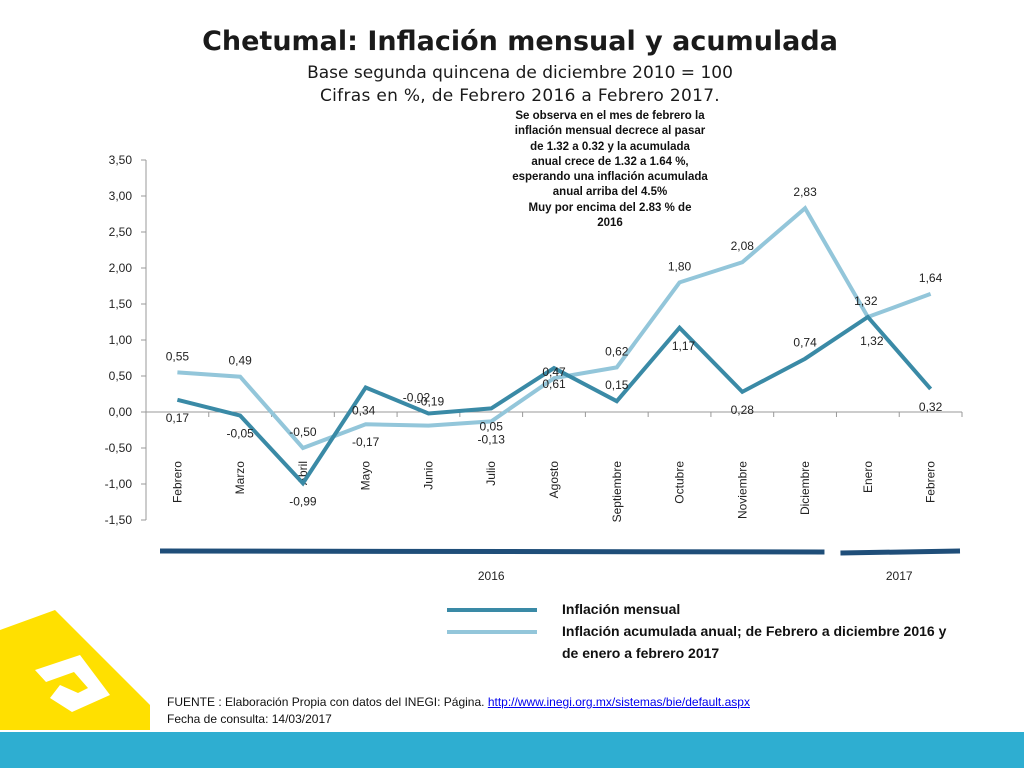  I want to click on data-label-acumulada: -0,13, so click(492, 439).